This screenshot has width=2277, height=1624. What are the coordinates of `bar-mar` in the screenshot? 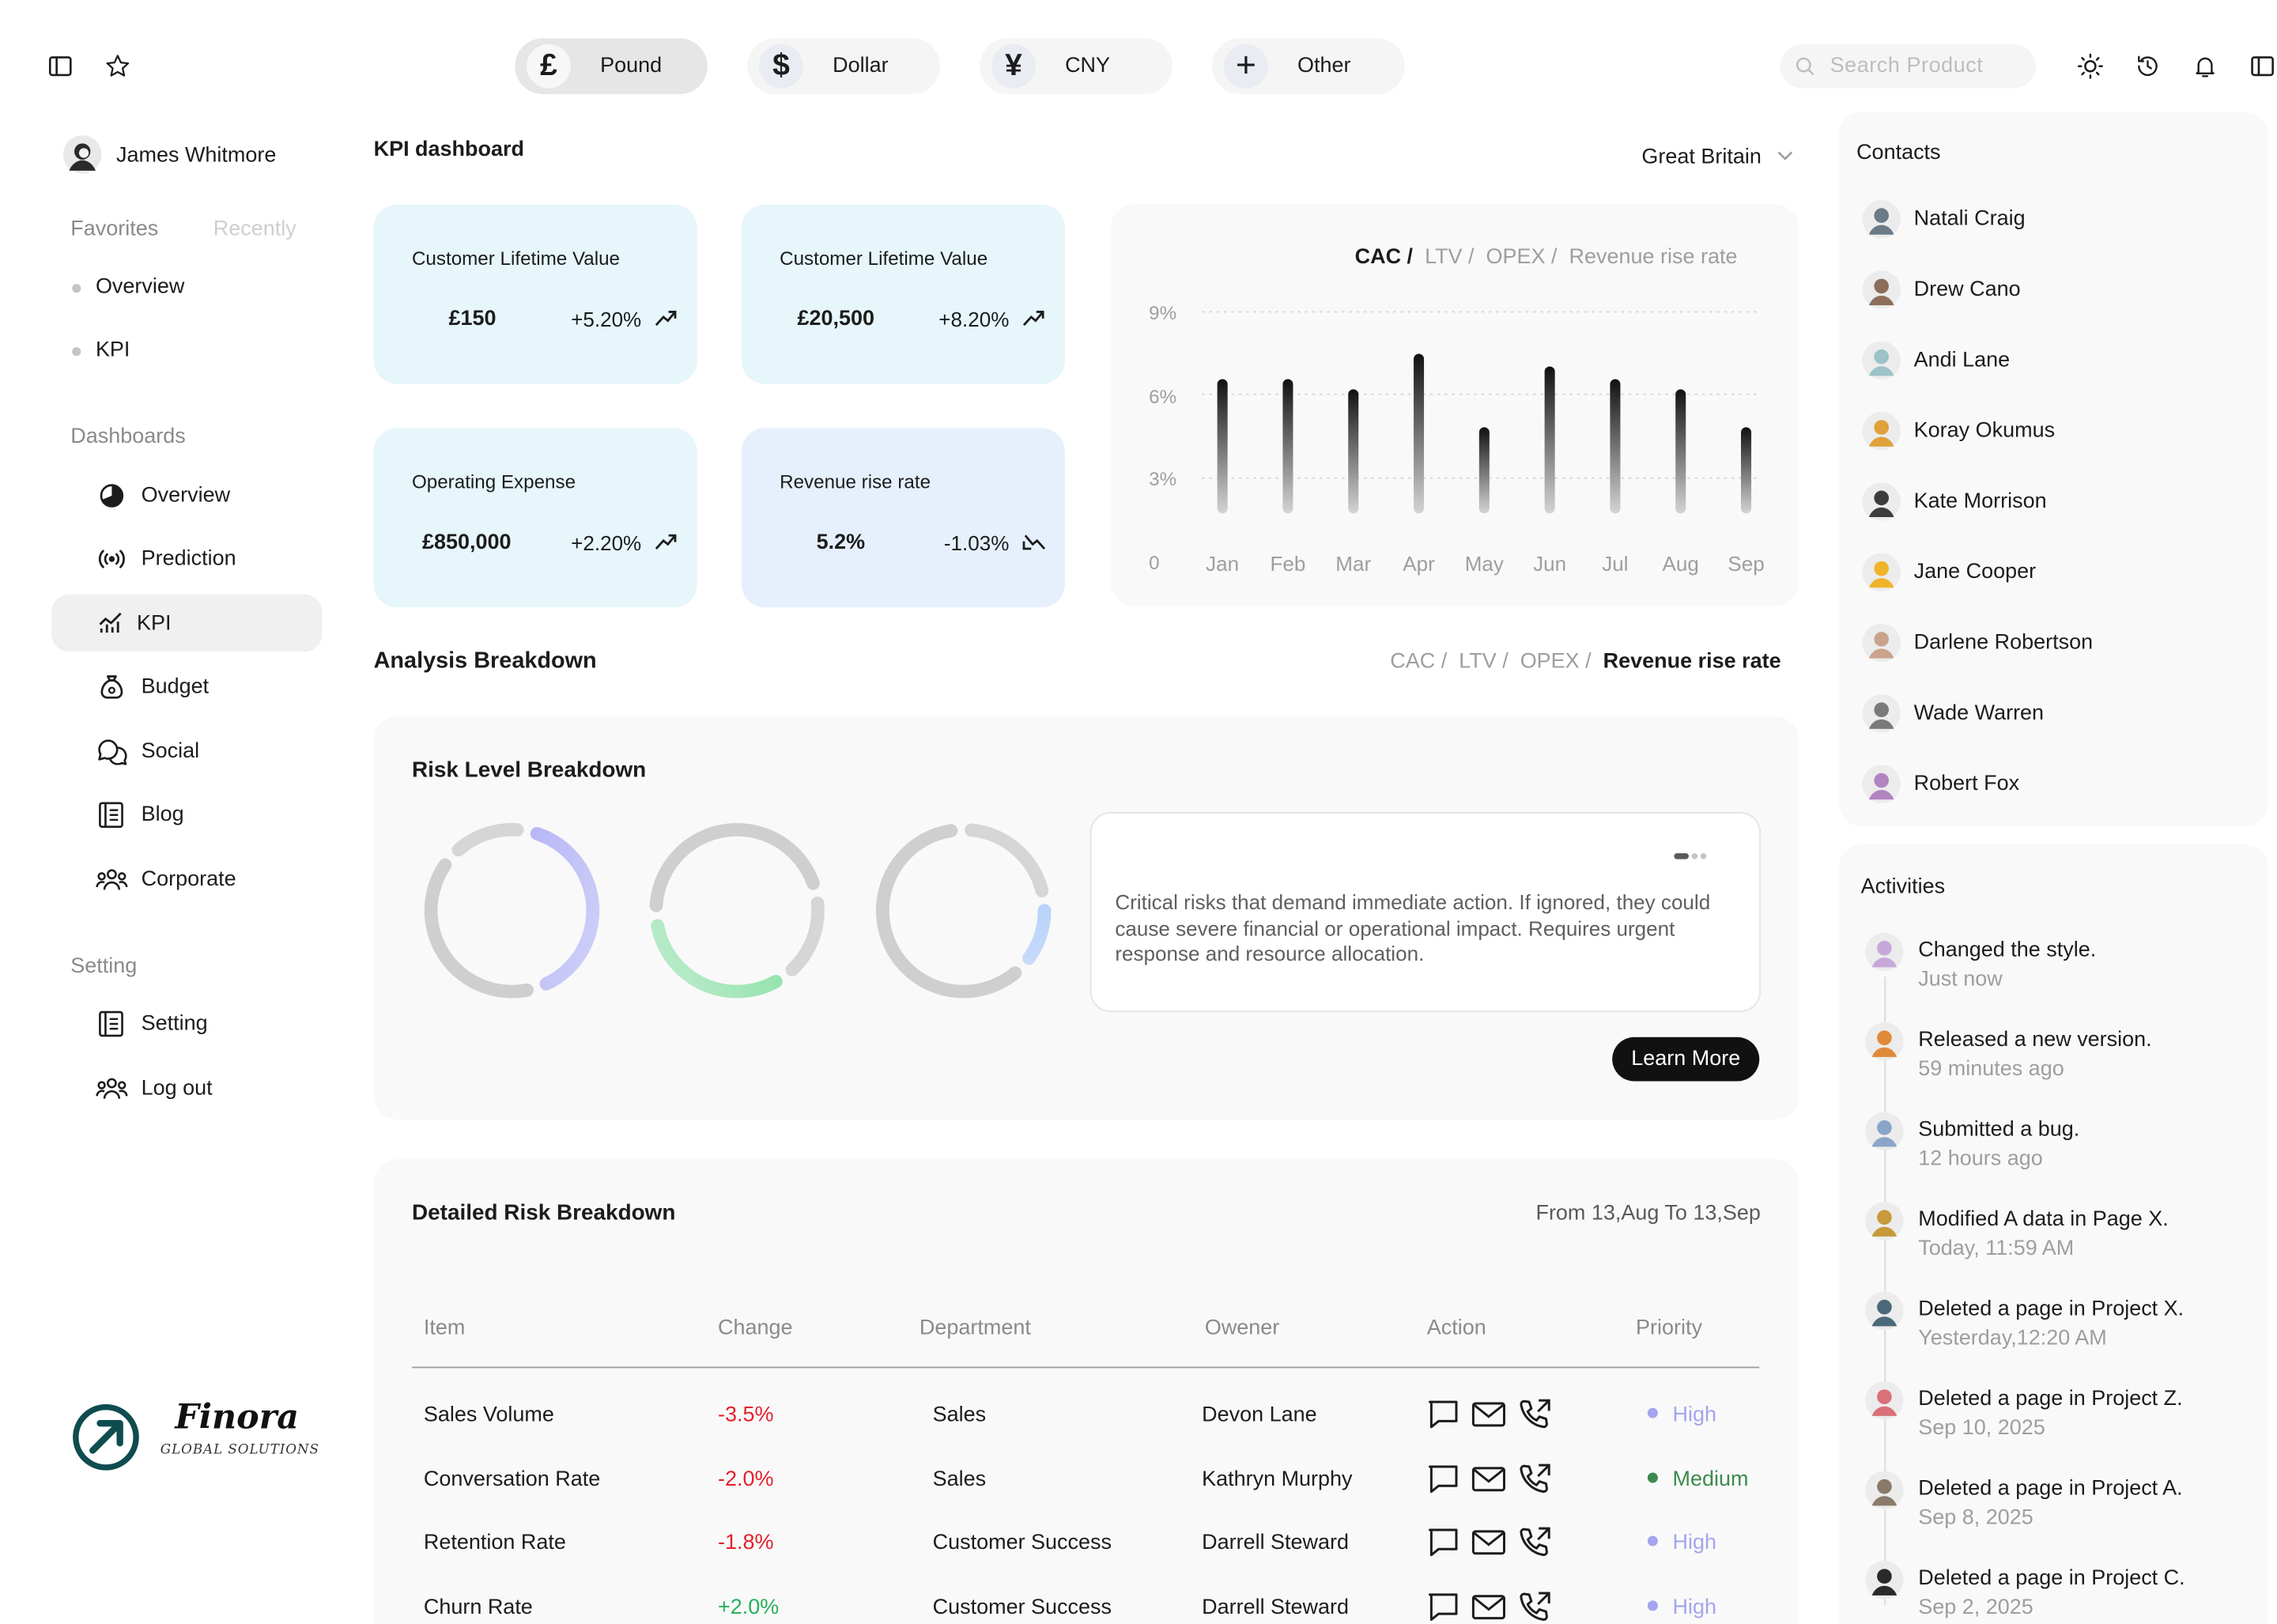 It's located at (1354, 452).